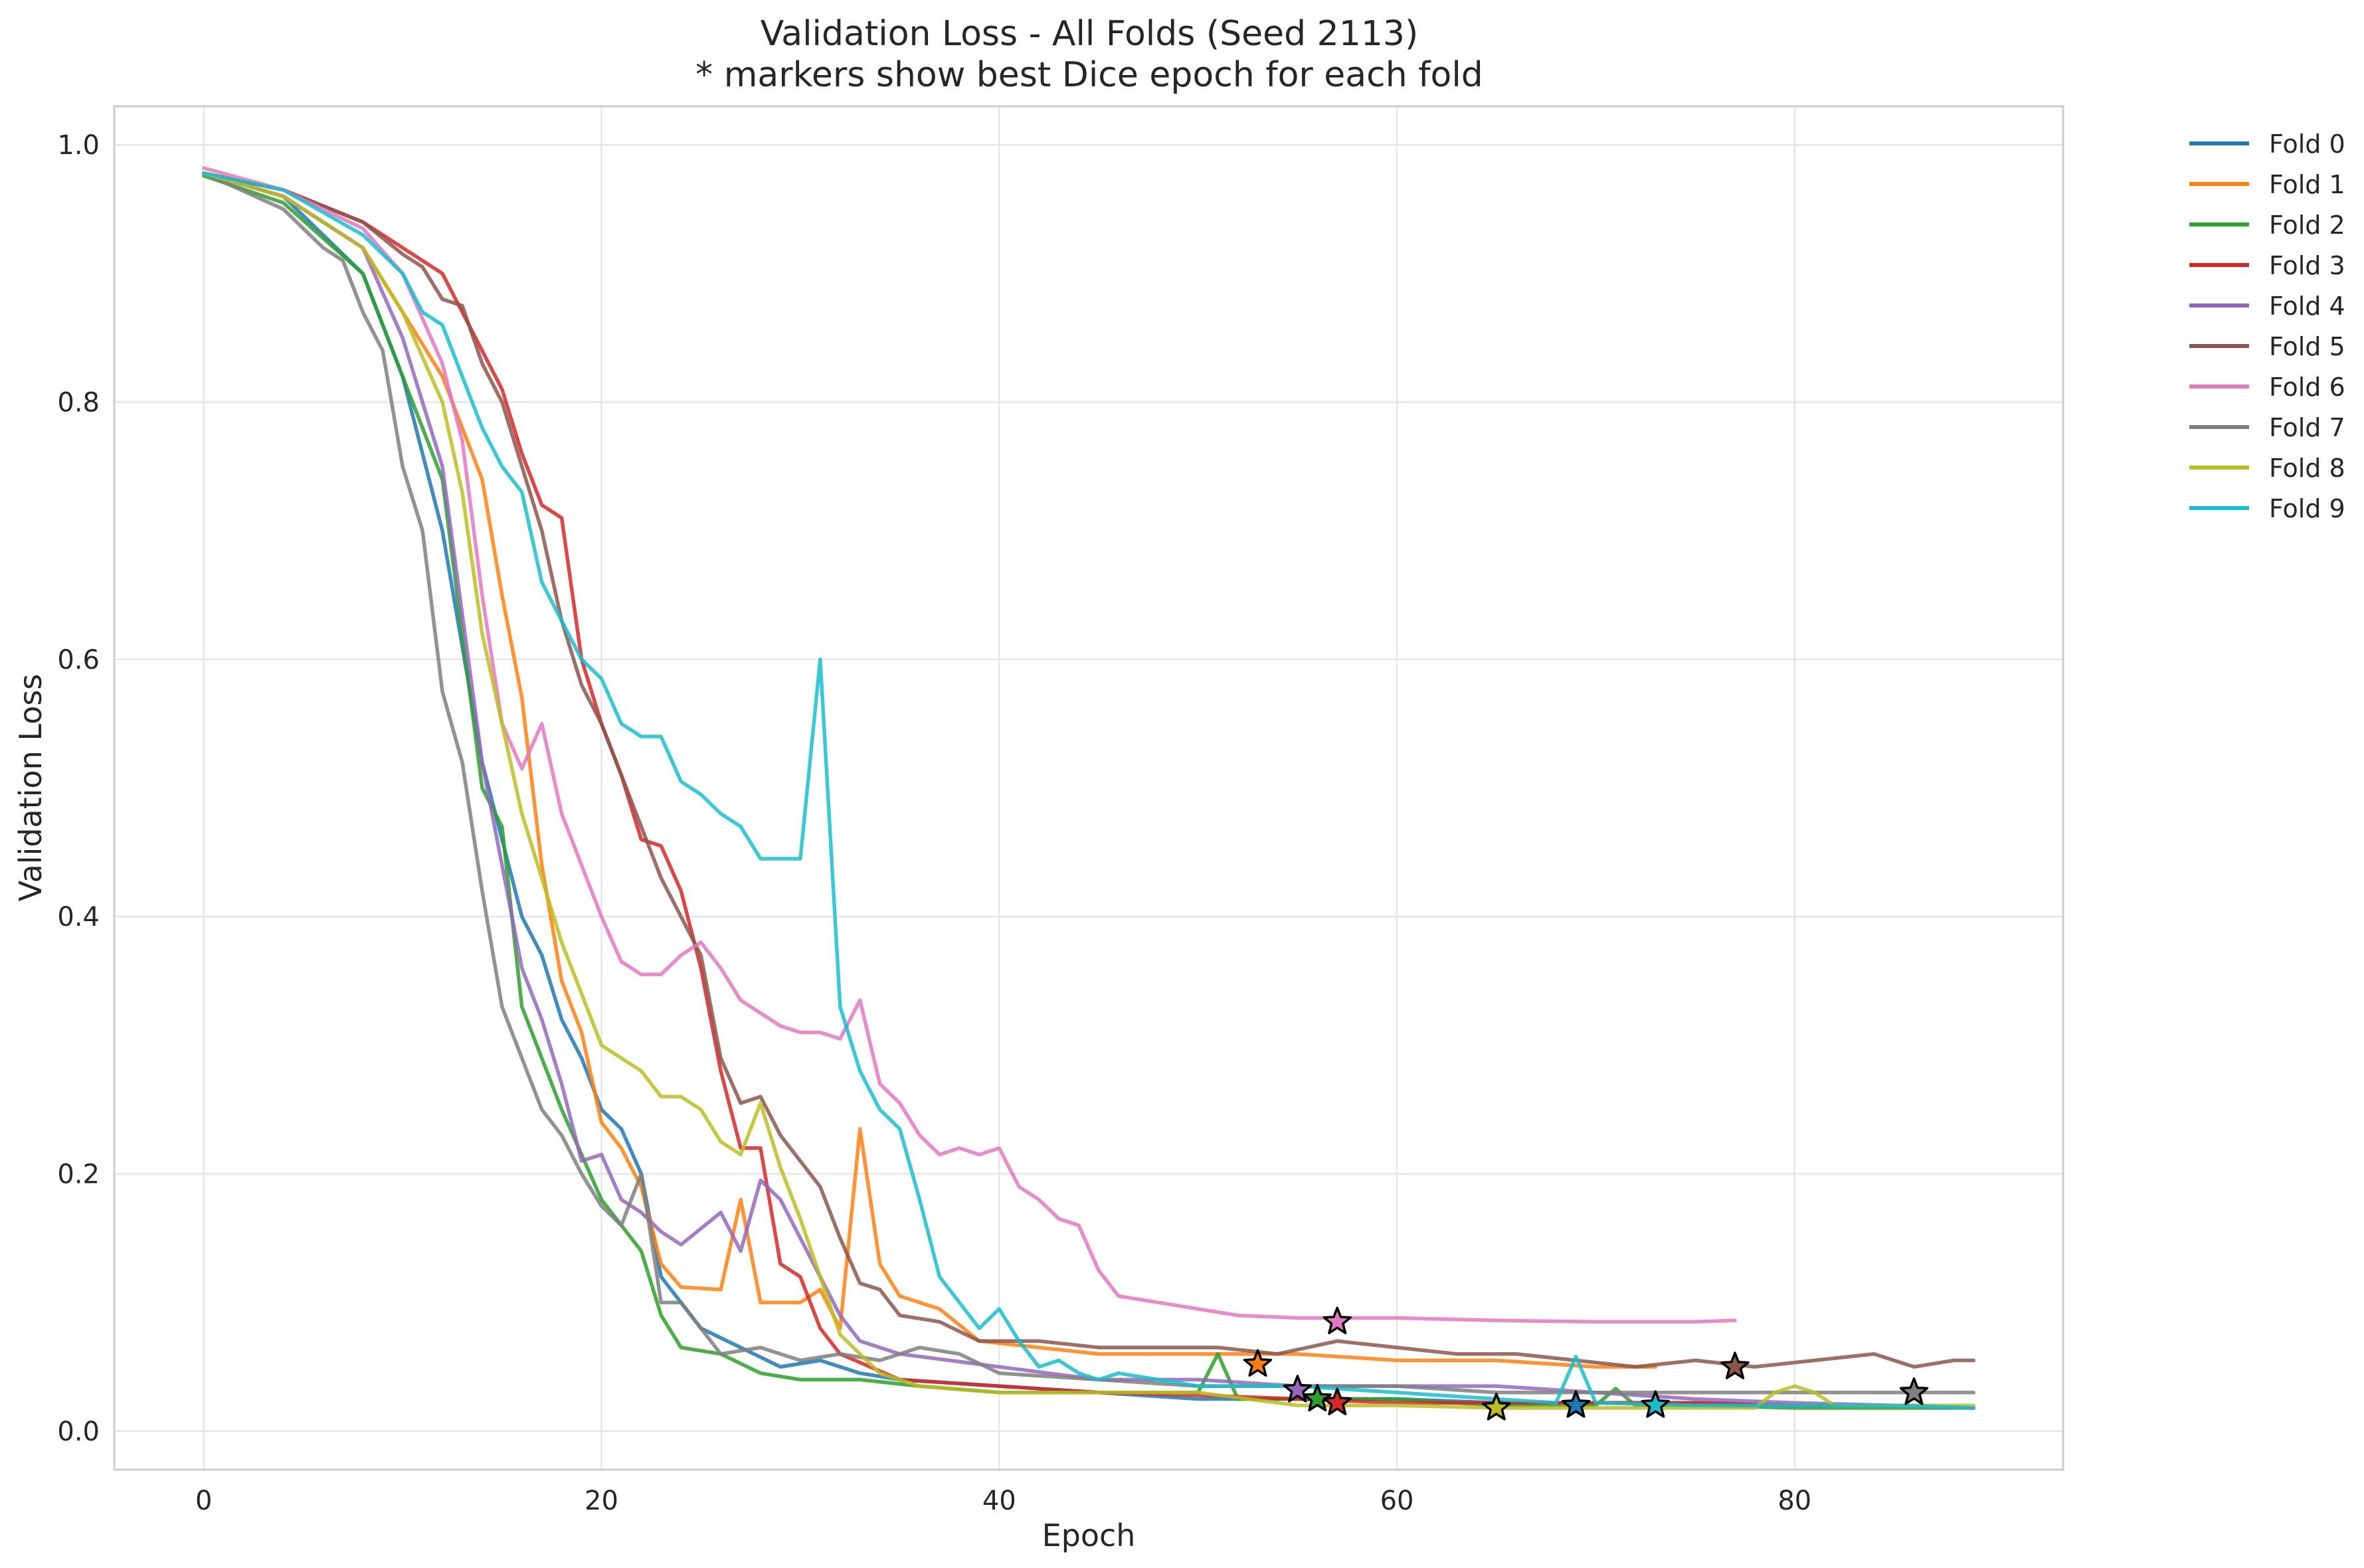  What do you see at coordinates (1586, 1363) in the screenshot?
I see `best-epoch-markers` at bounding box center [1586, 1363].